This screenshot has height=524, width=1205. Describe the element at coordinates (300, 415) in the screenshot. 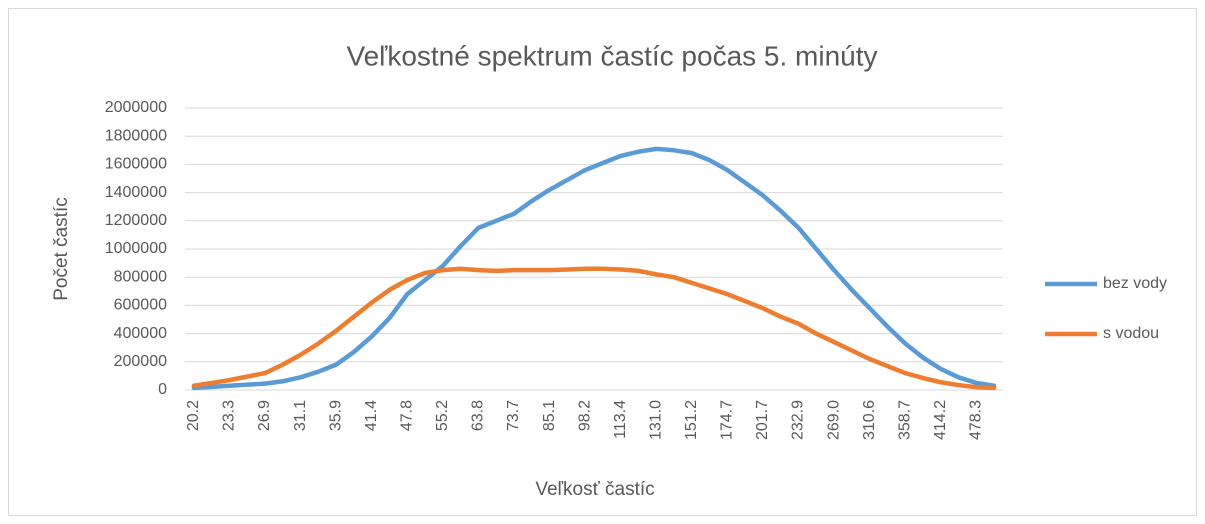

I see `x-tick-label: 31.1` at that location.